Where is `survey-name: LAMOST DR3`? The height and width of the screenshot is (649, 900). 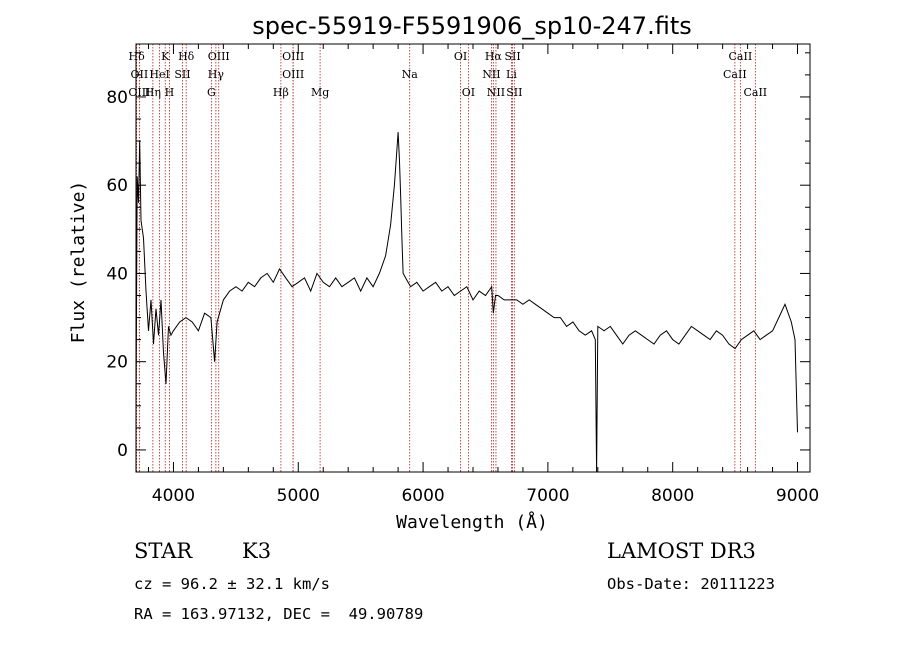
survey-name: LAMOST DR3 is located at coordinates (681, 551).